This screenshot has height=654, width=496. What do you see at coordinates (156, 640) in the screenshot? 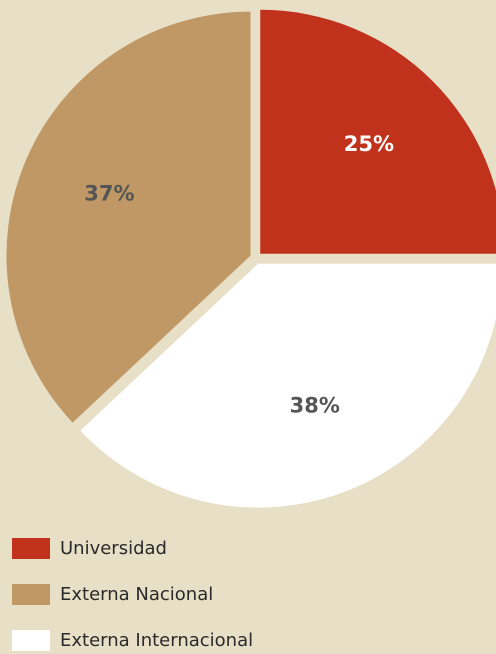
I see `legend-label: Externa Internacional` at bounding box center [156, 640].